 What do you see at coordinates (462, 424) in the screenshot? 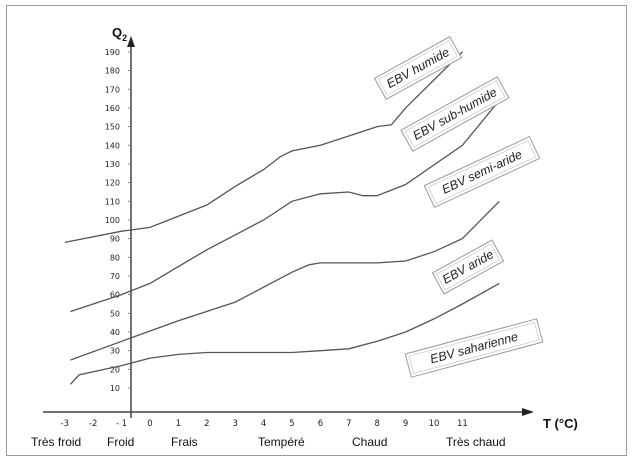
I see `x-tick-label: 11` at bounding box center [462, 424].